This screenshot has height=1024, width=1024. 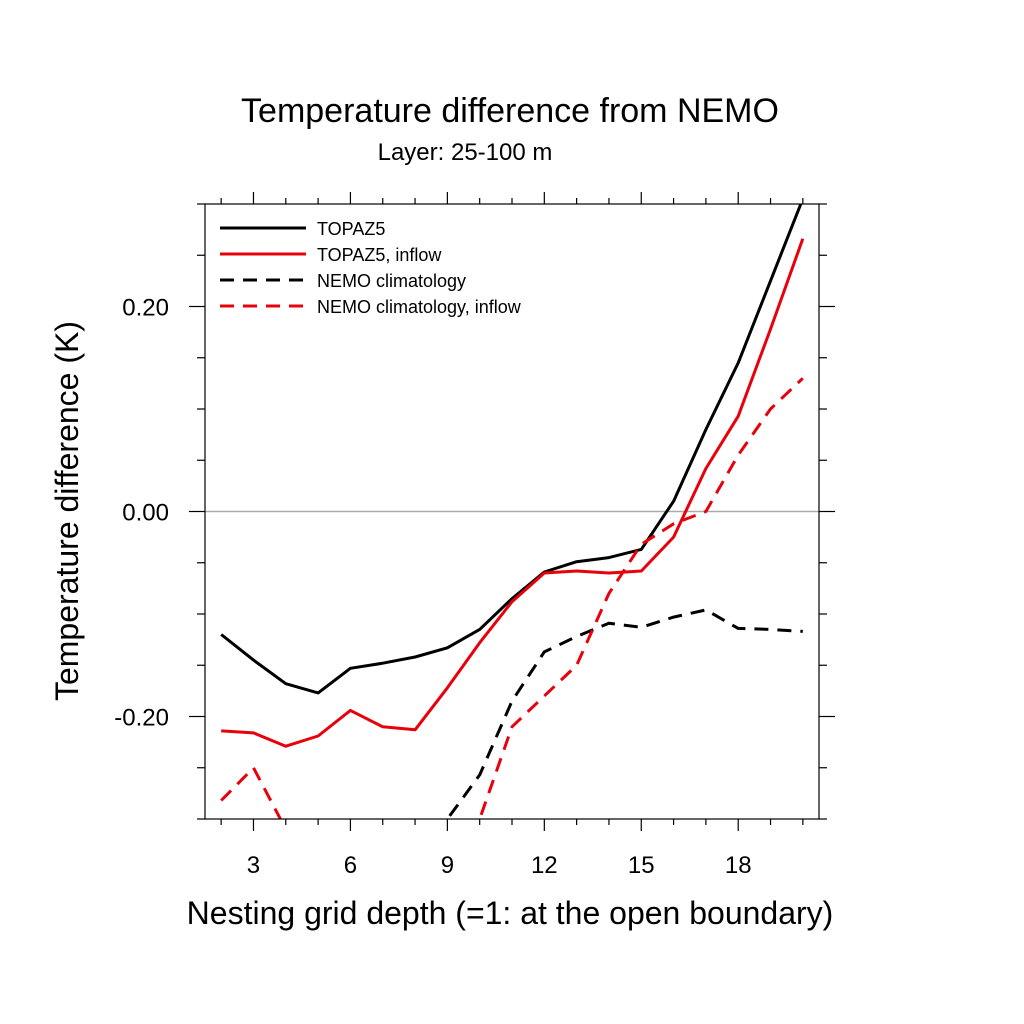 What do you see at coordinates (141, 718) in the screenshot?
I see `y-tick-label: -0.20` at bounding box center [141, 718].